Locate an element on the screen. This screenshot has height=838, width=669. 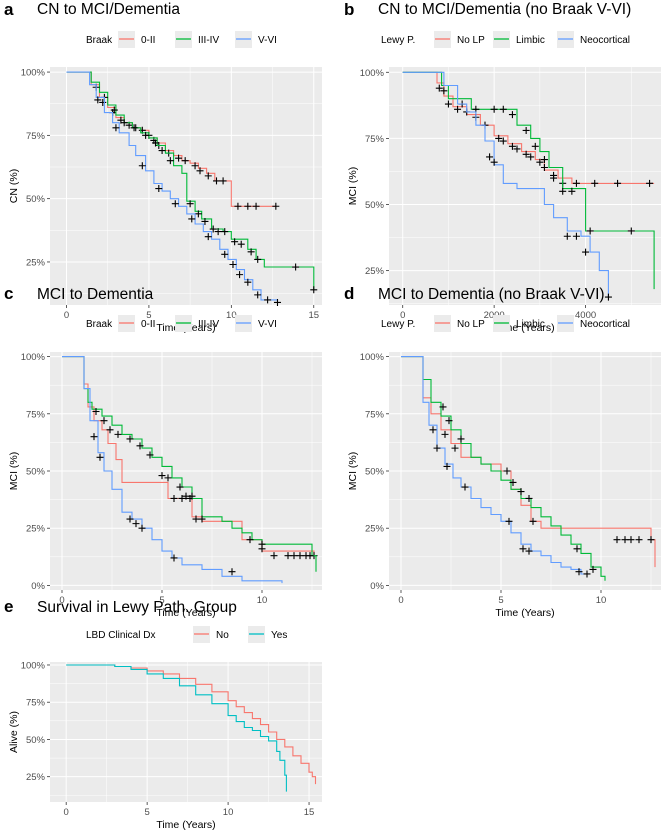
legend-item-no-lp: No LP is located at coordinates (459, 39).